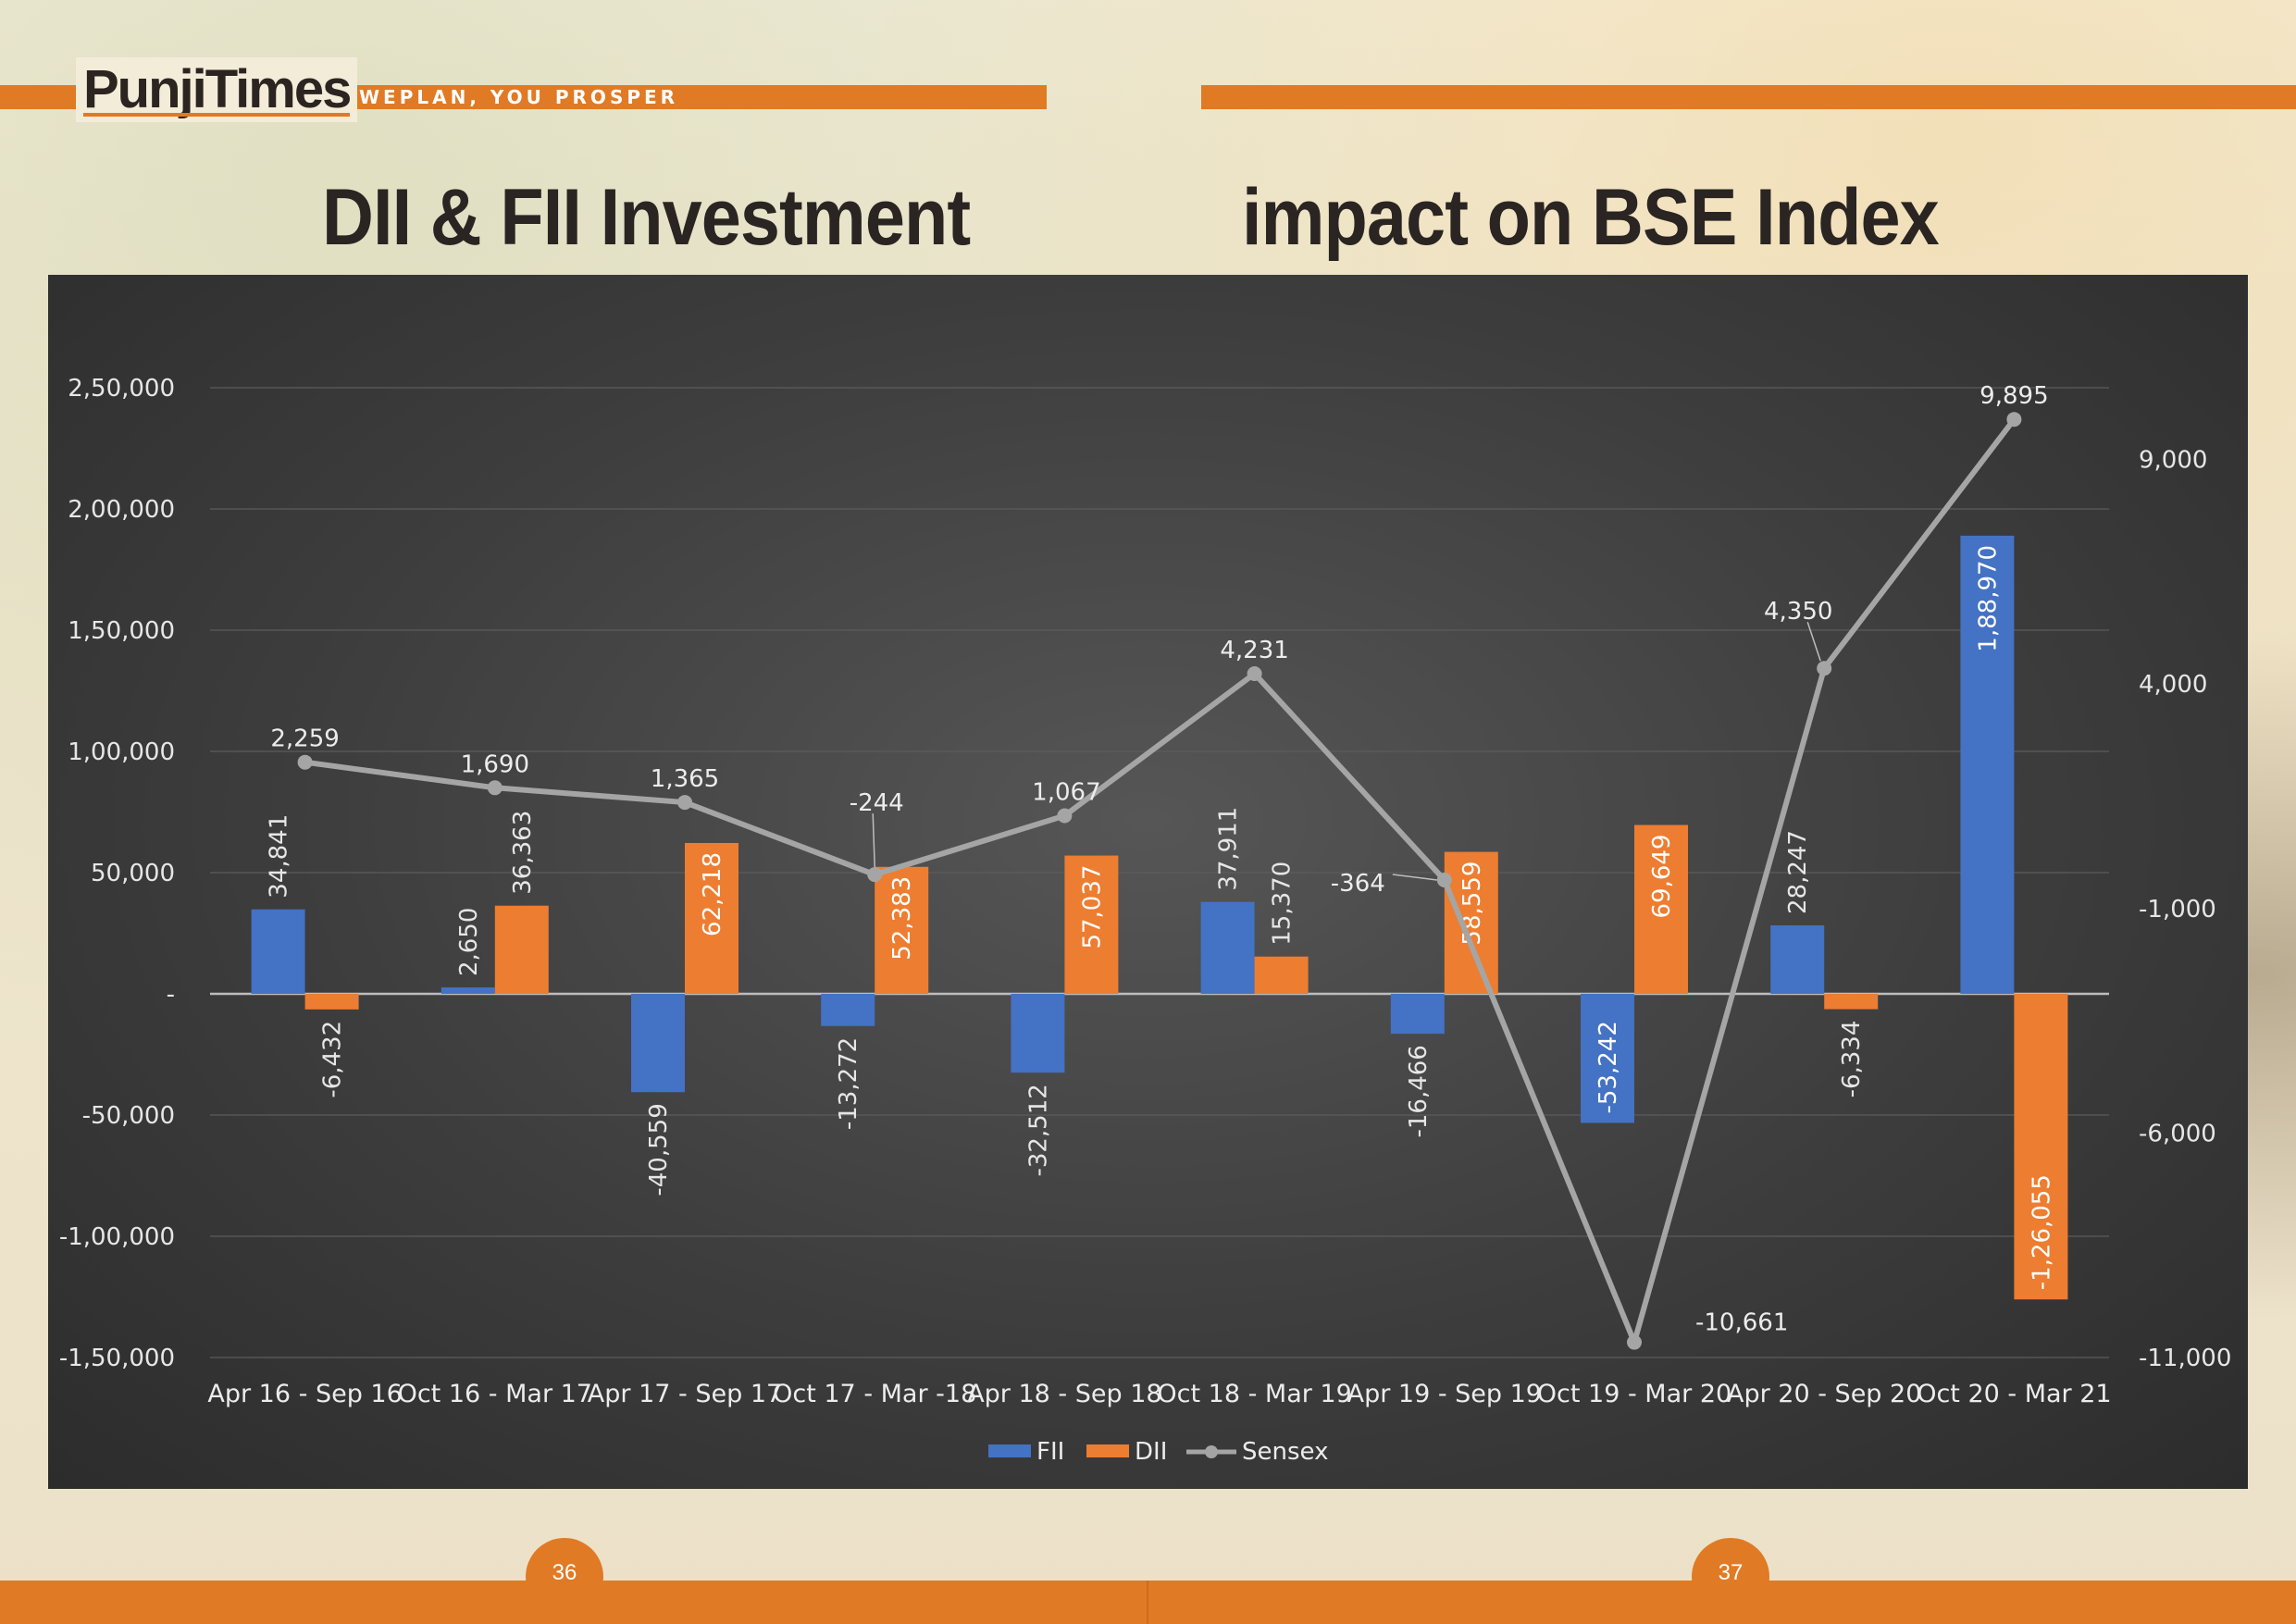  I want to click on y-right-tick-label: -11,000, so click(2185, 1358).